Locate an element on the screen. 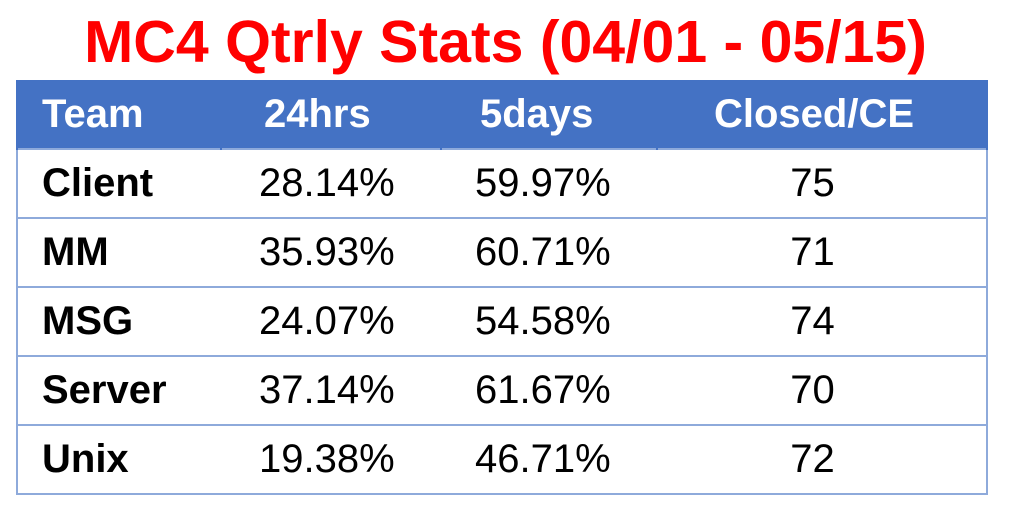 This screenshot has width=1011, height=513. 5days-cell: 61.67% is located at coordinates (549, 390).